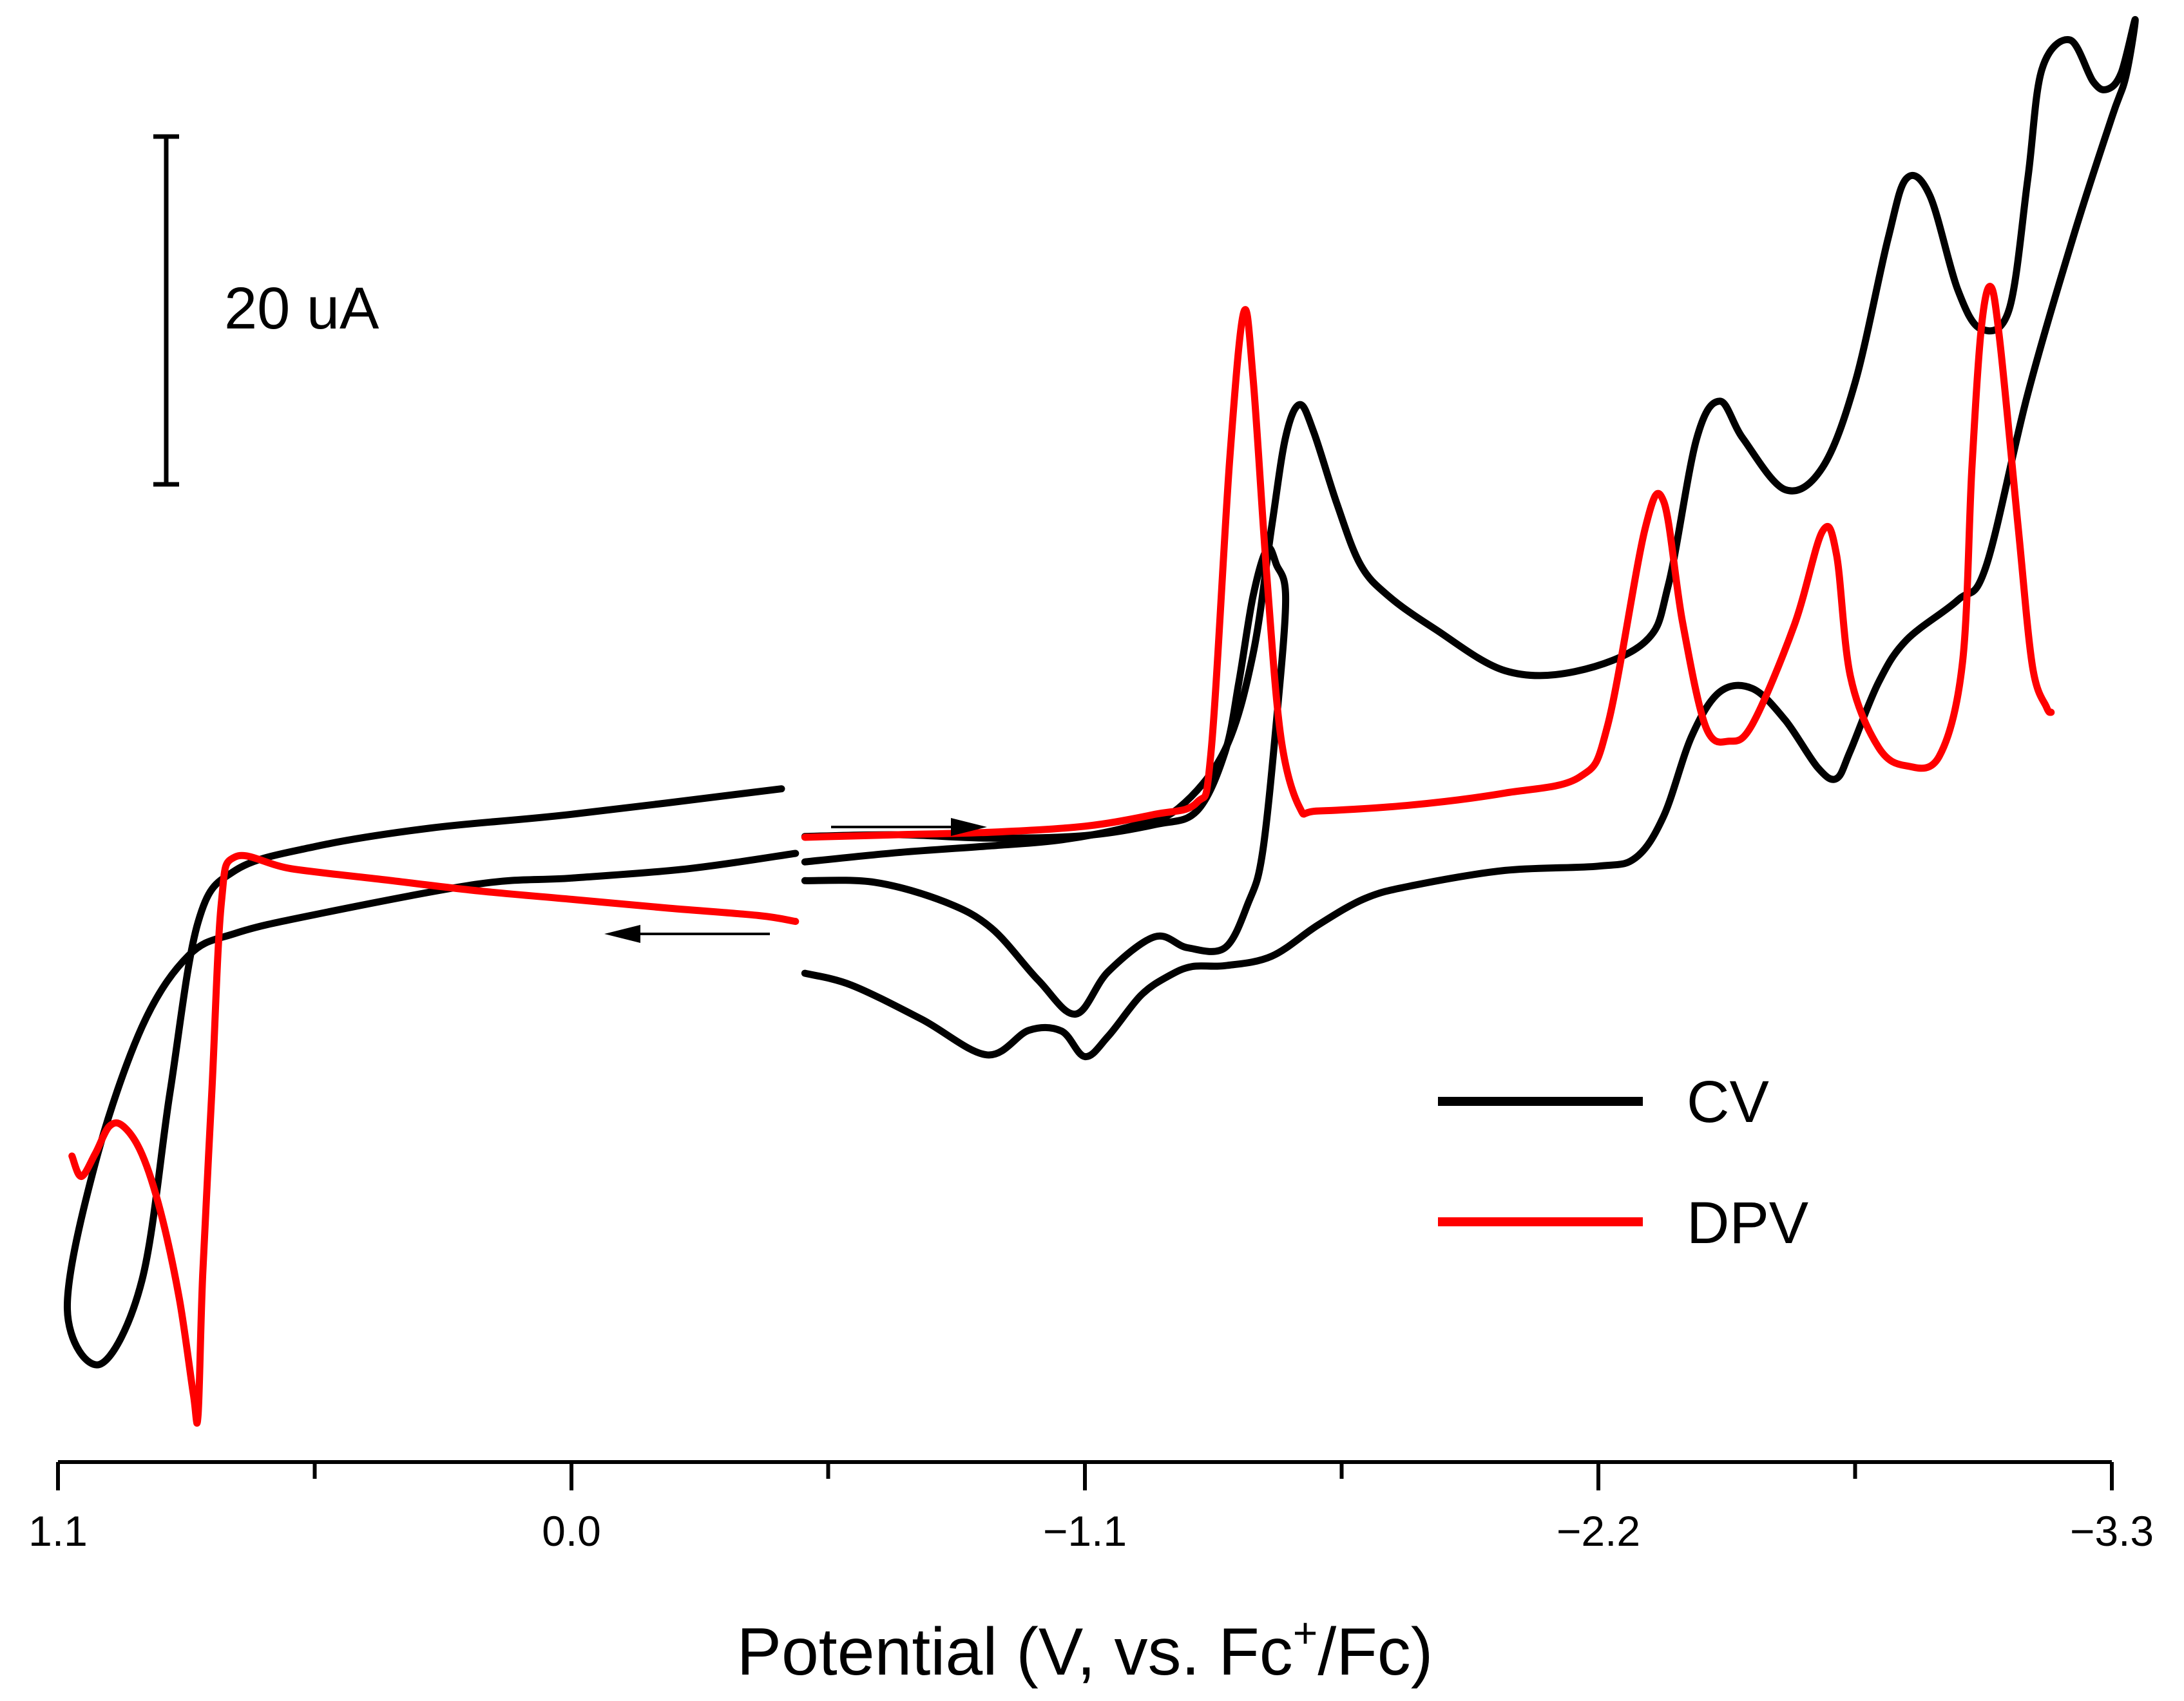 The height and width of the screenshot is (1701, 2184). Describe the element at coordinates (434, 1139) in the screenshot. I see `series-line-dpv-positive` at that location.